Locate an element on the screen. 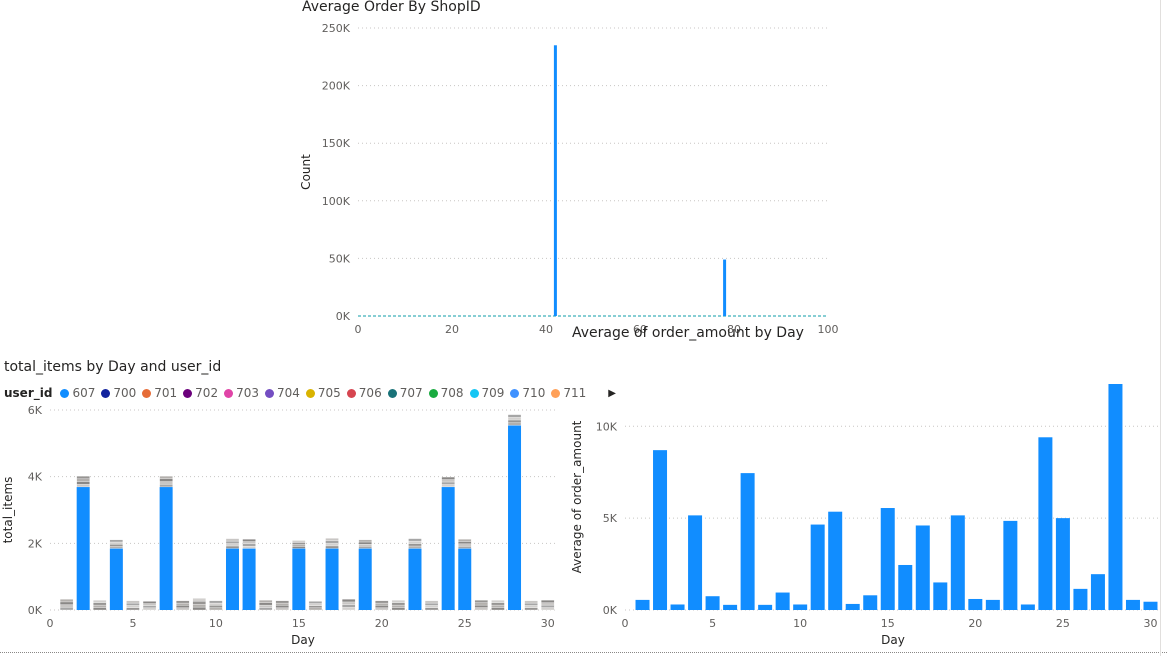 Image resolution: width=1167 pixels, height=656 pixels. legend-next-arrow-icon: ▶ is located at coordinates (612, 393).